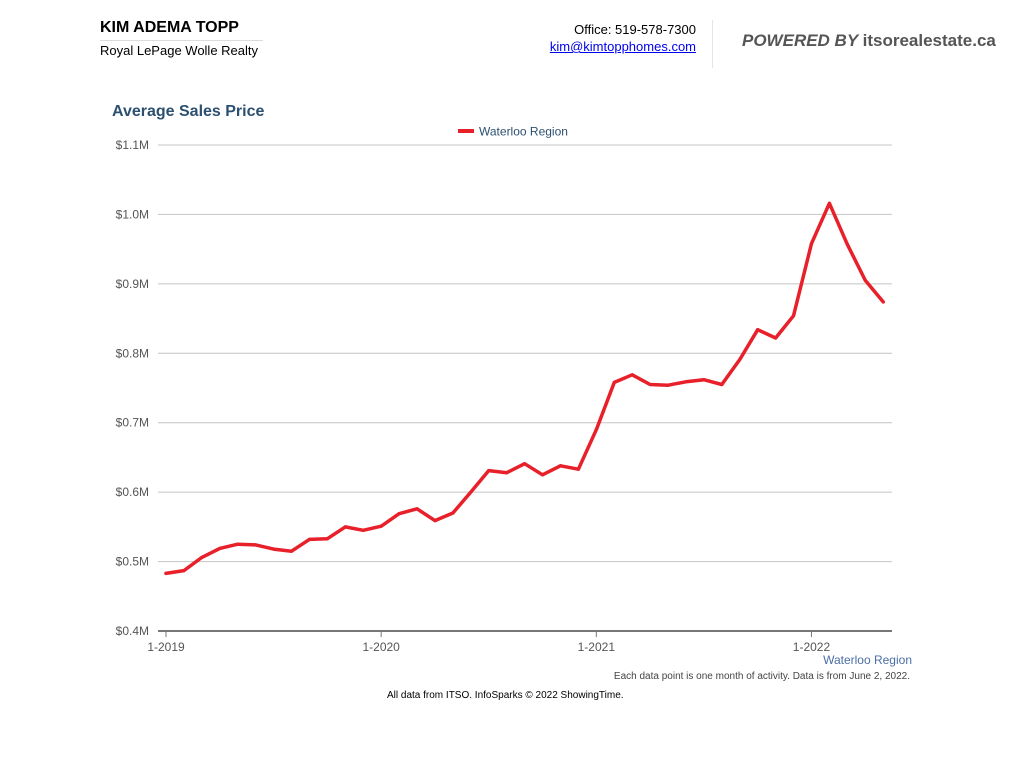  What do you see at coordinates (132, 284) in the screenshot?
I see `y-tick-label: $0.9M` at bounding box center [132, 284].